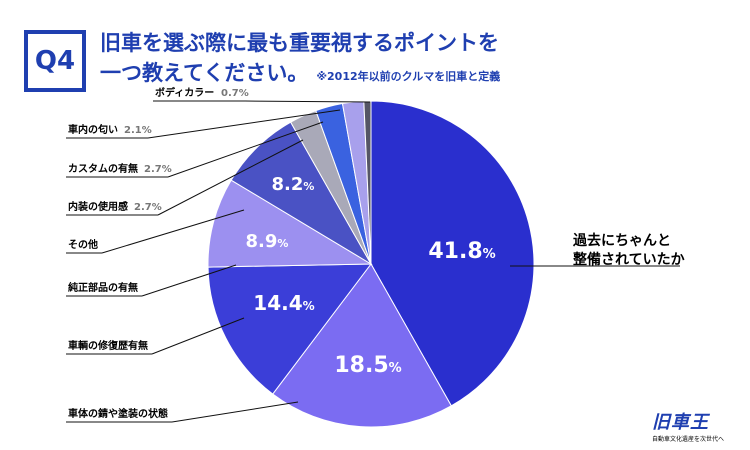 The height and width of the screenshot is (450, 750). What do you see at coordinates (184, 92) in the screenshot?
I see `category-label: ボディカラー` at bounding box center [184, 92].